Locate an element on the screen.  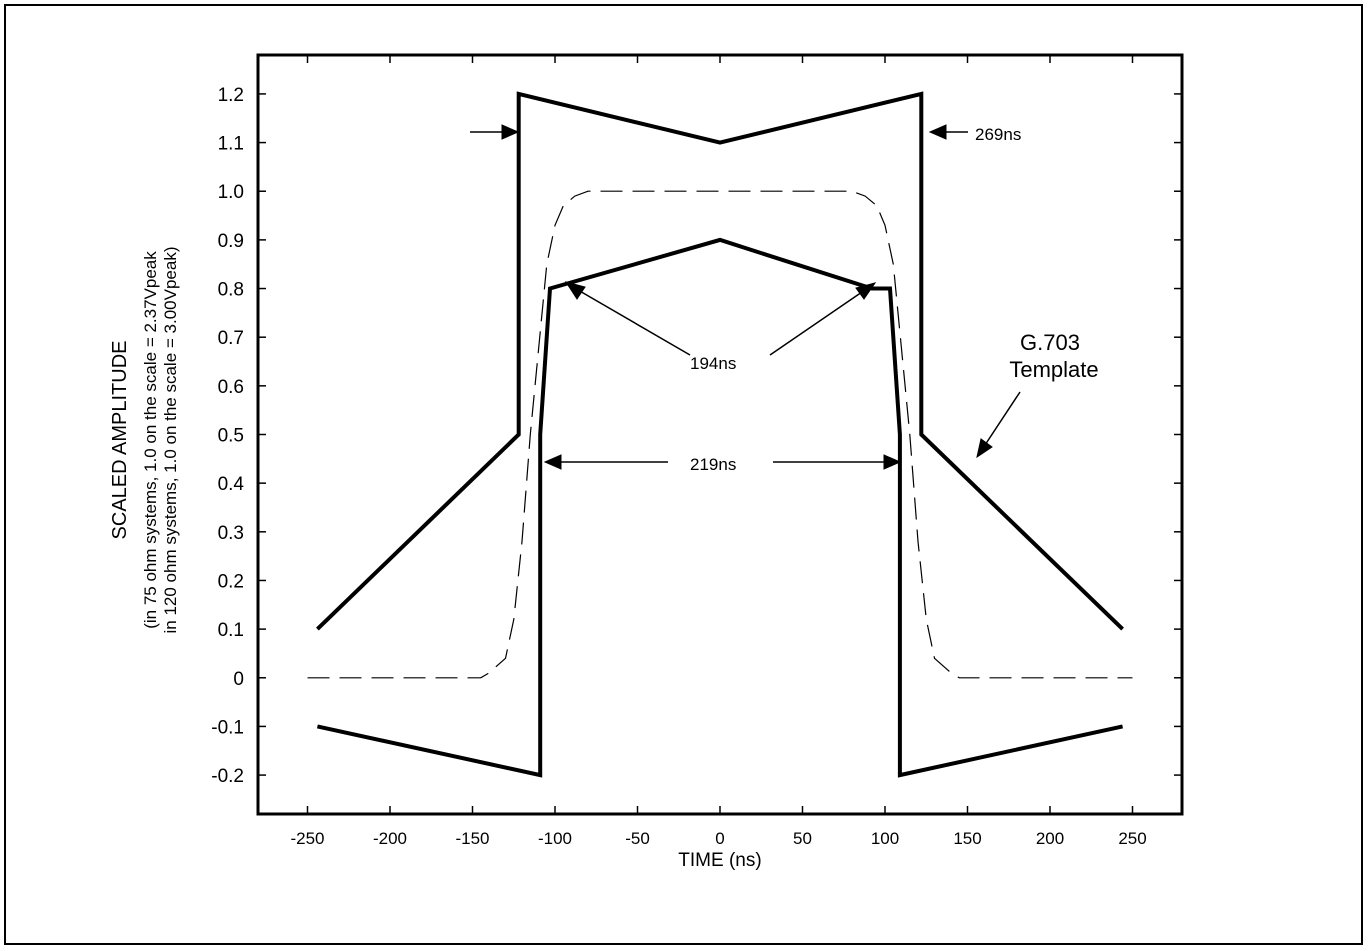
annotation-194ns: 194ns is located at coordinates (713, 363).